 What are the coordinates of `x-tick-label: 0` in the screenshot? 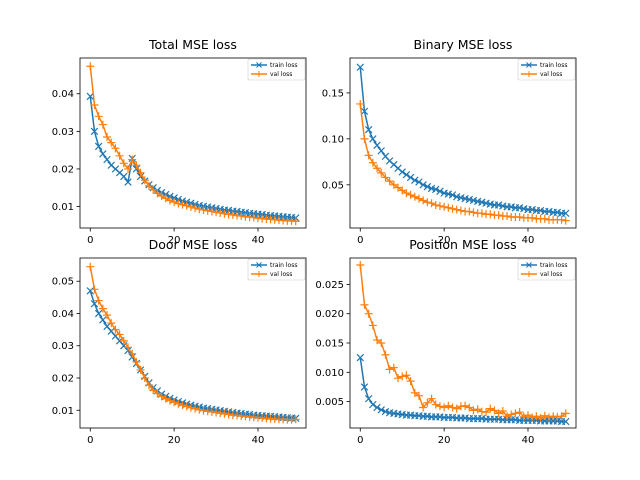 It's located at (360, 240).